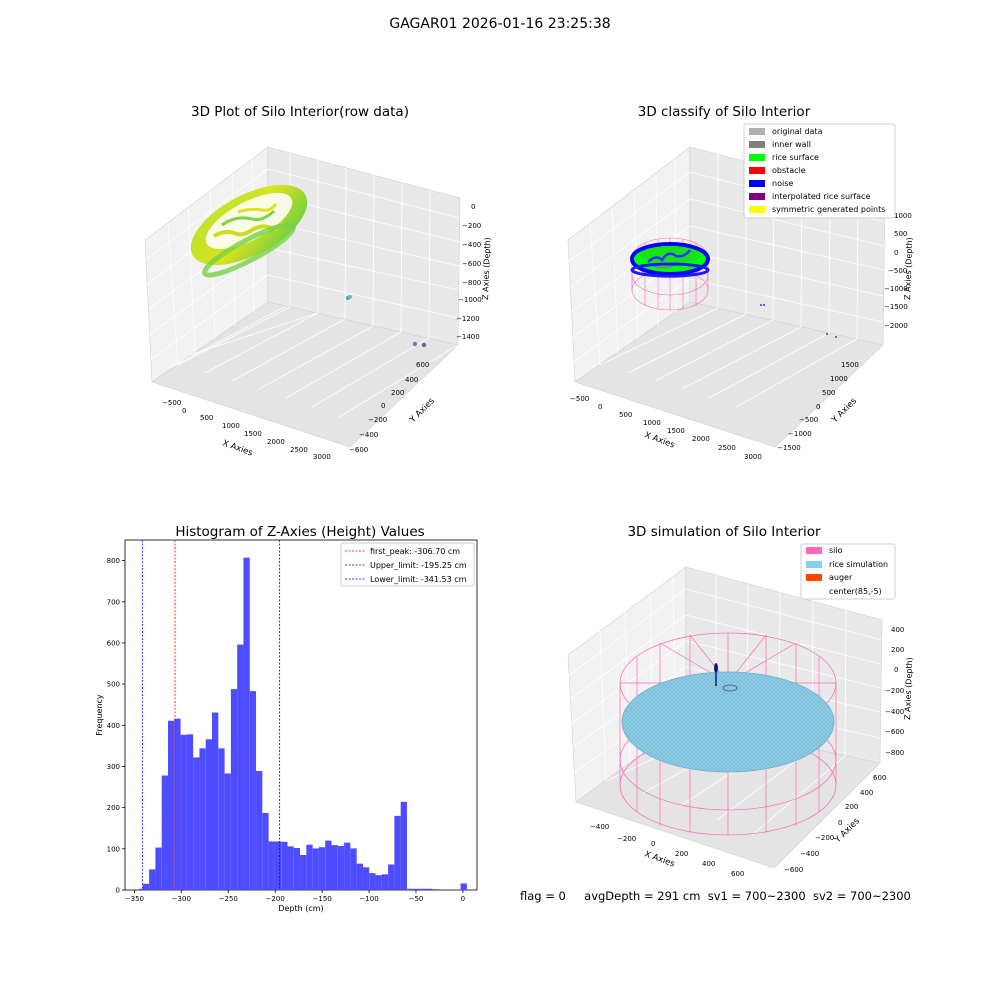  What do you see at coordinates (471, 226) in the screenshot?
I see `plot1-ztick: −200` at bounding box center [471, 226].